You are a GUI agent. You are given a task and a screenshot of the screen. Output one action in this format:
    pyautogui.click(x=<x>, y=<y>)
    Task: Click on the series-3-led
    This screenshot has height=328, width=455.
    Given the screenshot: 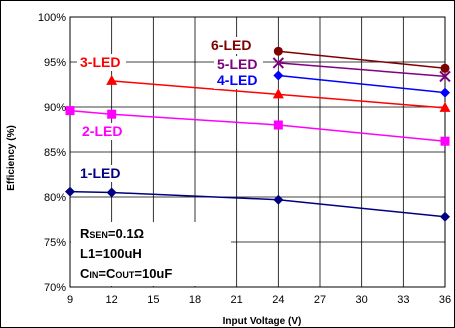 What is the action you would take?
    pyautogui.click(x=278, y=93)
    